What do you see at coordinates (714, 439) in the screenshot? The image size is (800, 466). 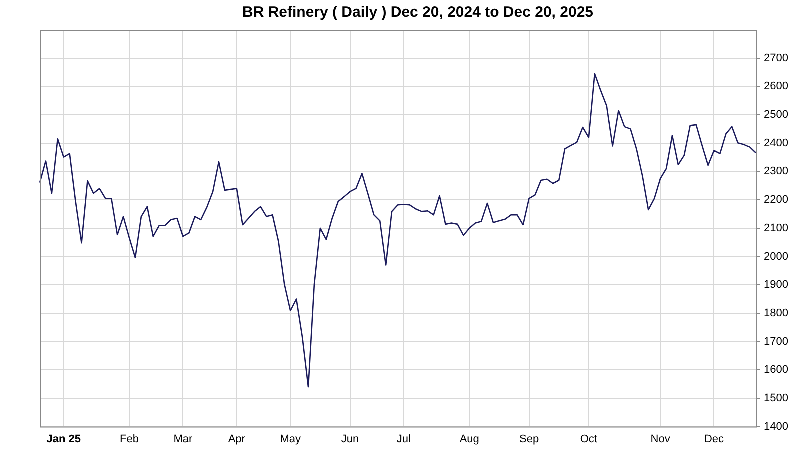 I see `x-tick-label: Dec` at bounding box center [714, 439].